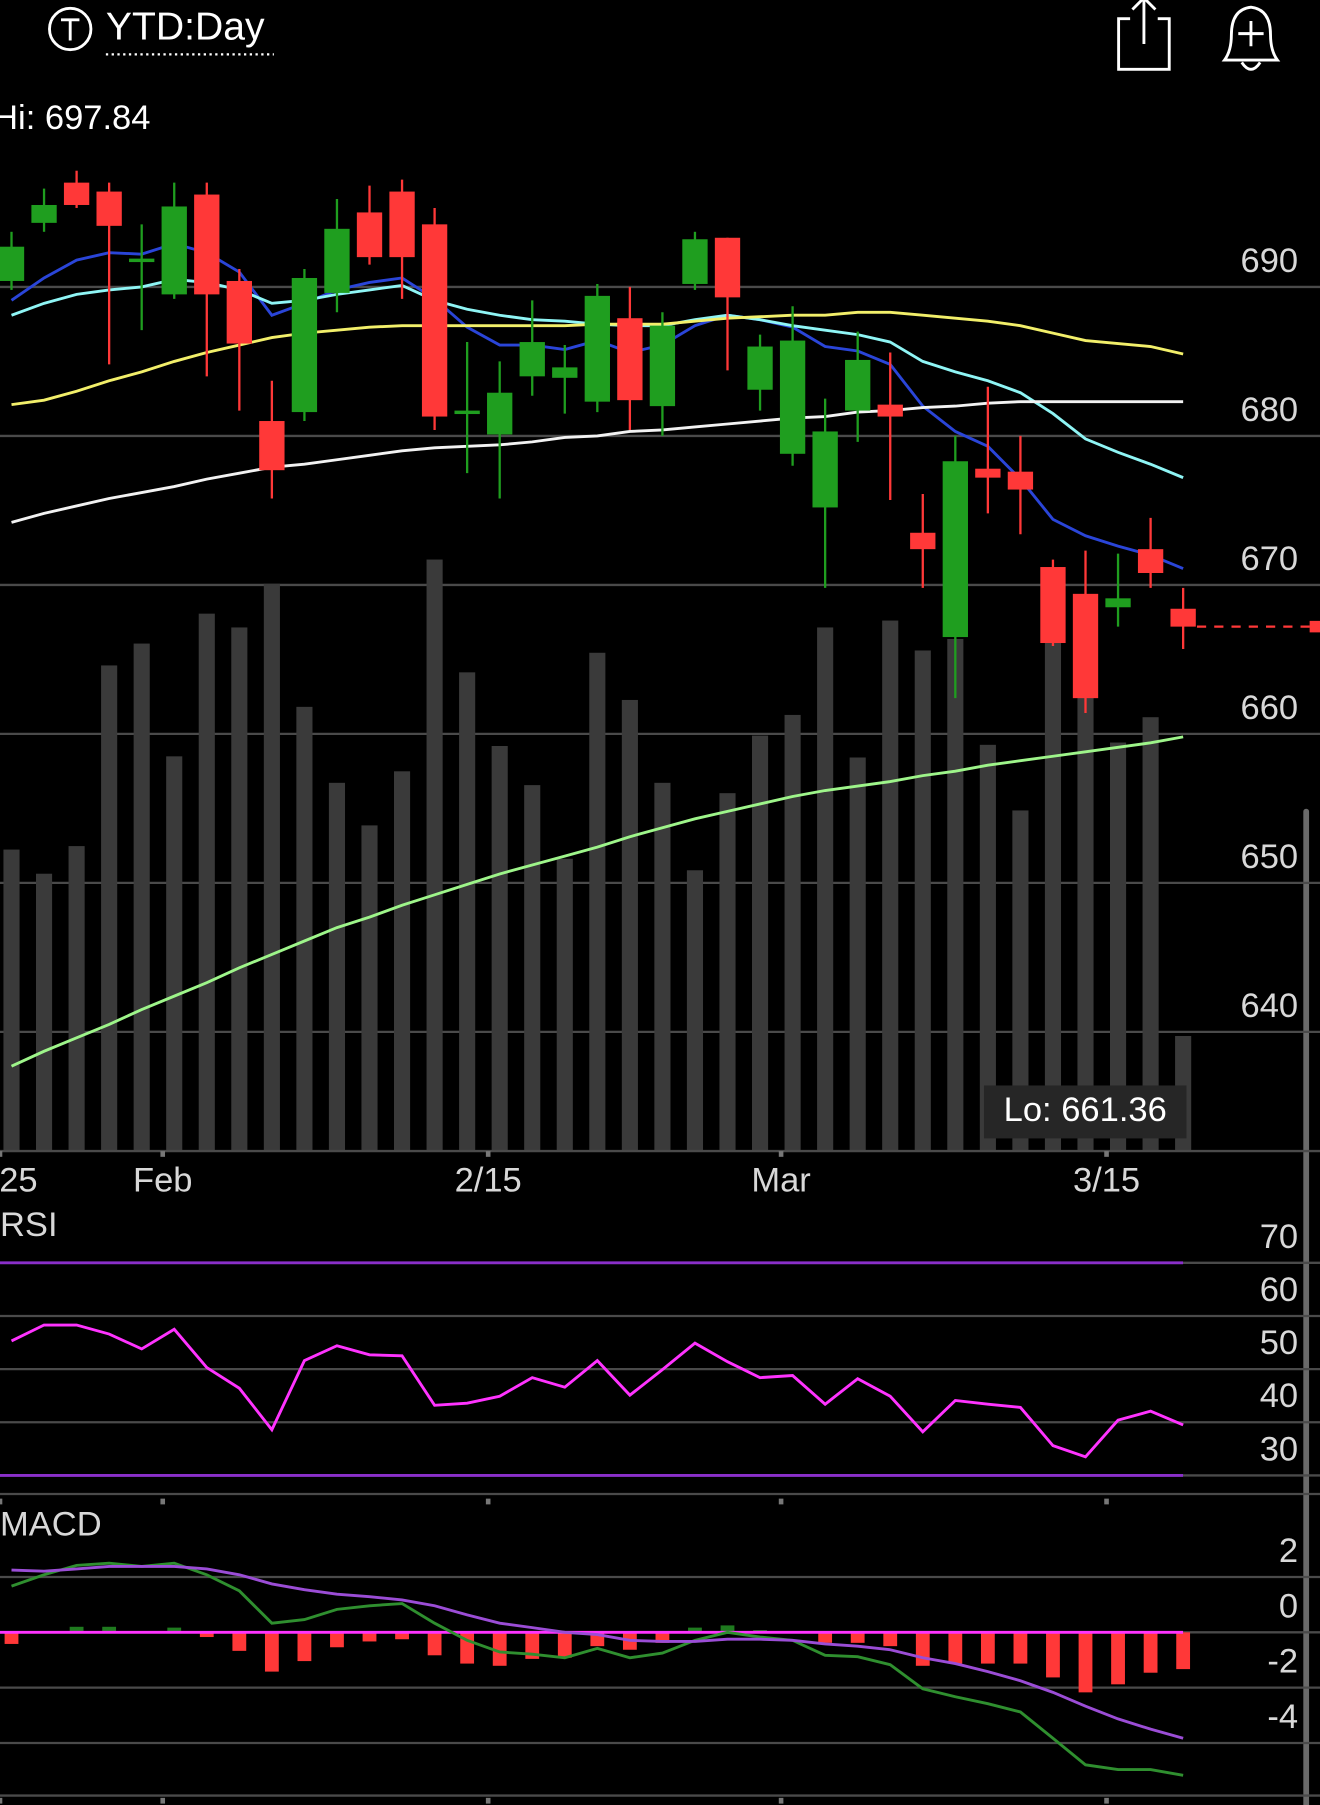 Image resolution: width=1320 pixels, height=1805 pixels. Describe the element at coordinates (1279, 1396) in the screenshot. I see `y-tick-label: 40` at that location.